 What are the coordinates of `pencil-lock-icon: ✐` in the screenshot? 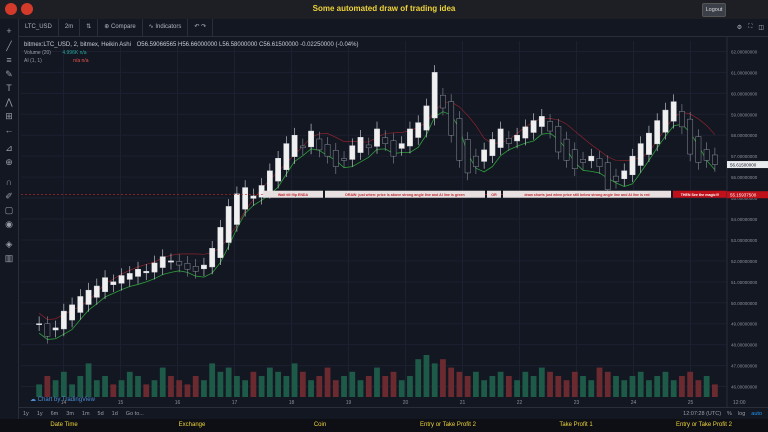 It's located at (9, 196).